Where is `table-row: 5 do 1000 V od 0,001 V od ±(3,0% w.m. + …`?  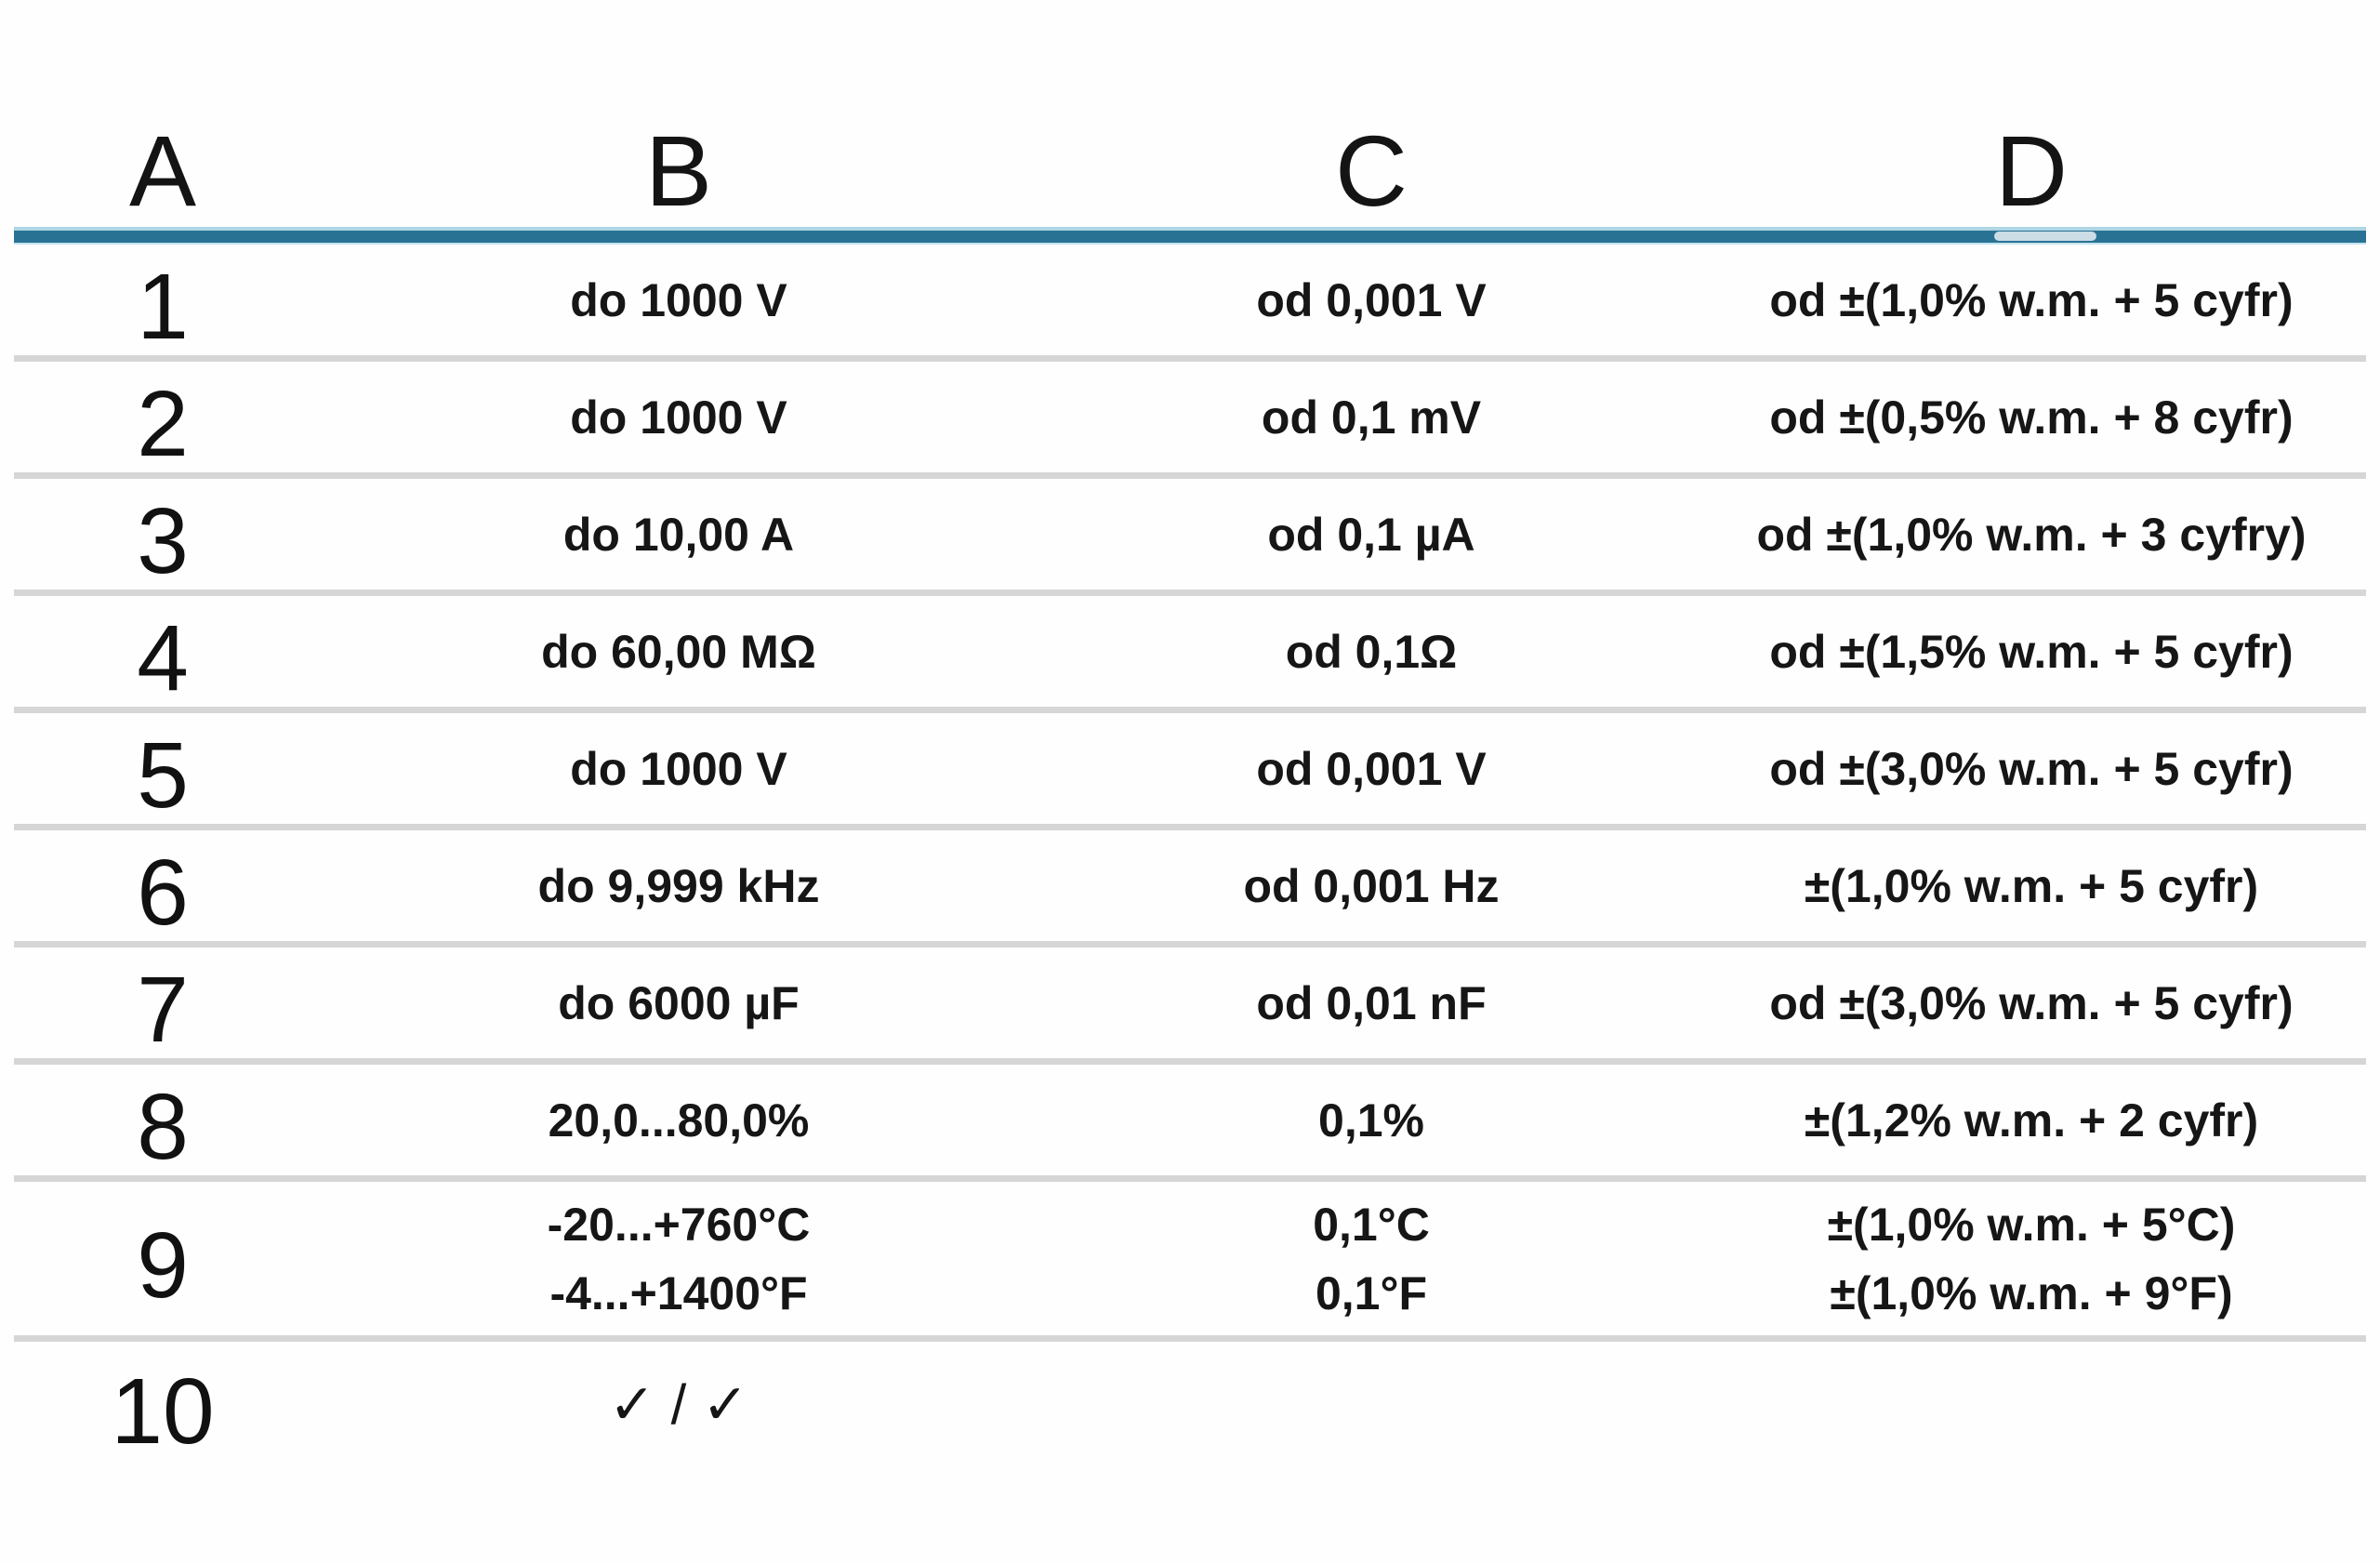
table-row: 5 do 1000 V od 0,001 V od ±(3,0% w.m. + … is located at coordinates (1190, 771).